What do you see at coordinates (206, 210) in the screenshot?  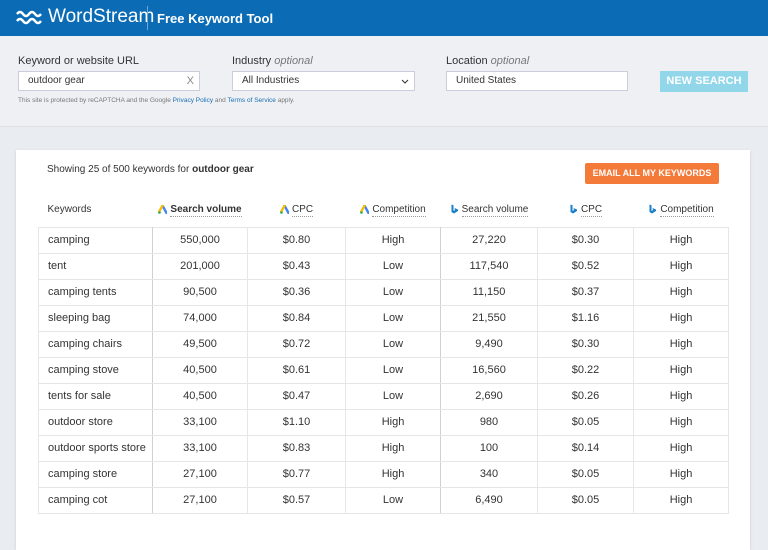 I see `column-title: Search volume` at bounding box center [206, 210].